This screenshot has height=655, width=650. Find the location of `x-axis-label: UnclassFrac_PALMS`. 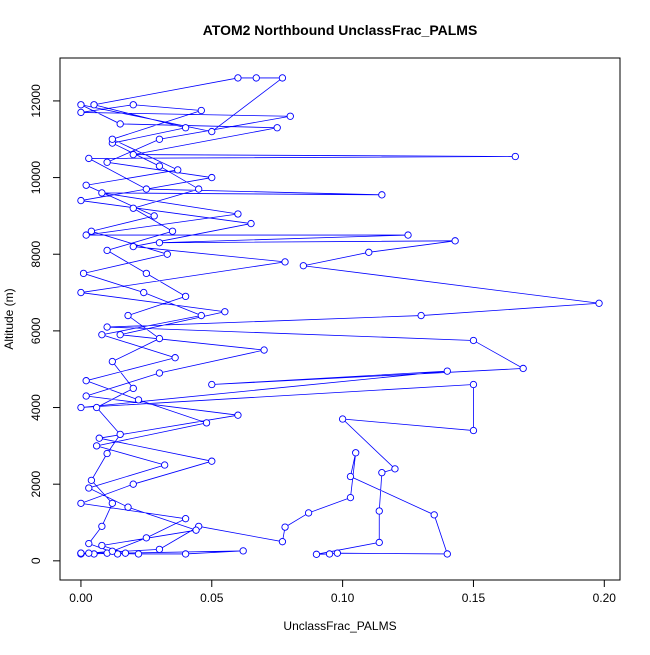

x-axis-label: UnclassFrac_PALMS is located at coordinates (339, 626).